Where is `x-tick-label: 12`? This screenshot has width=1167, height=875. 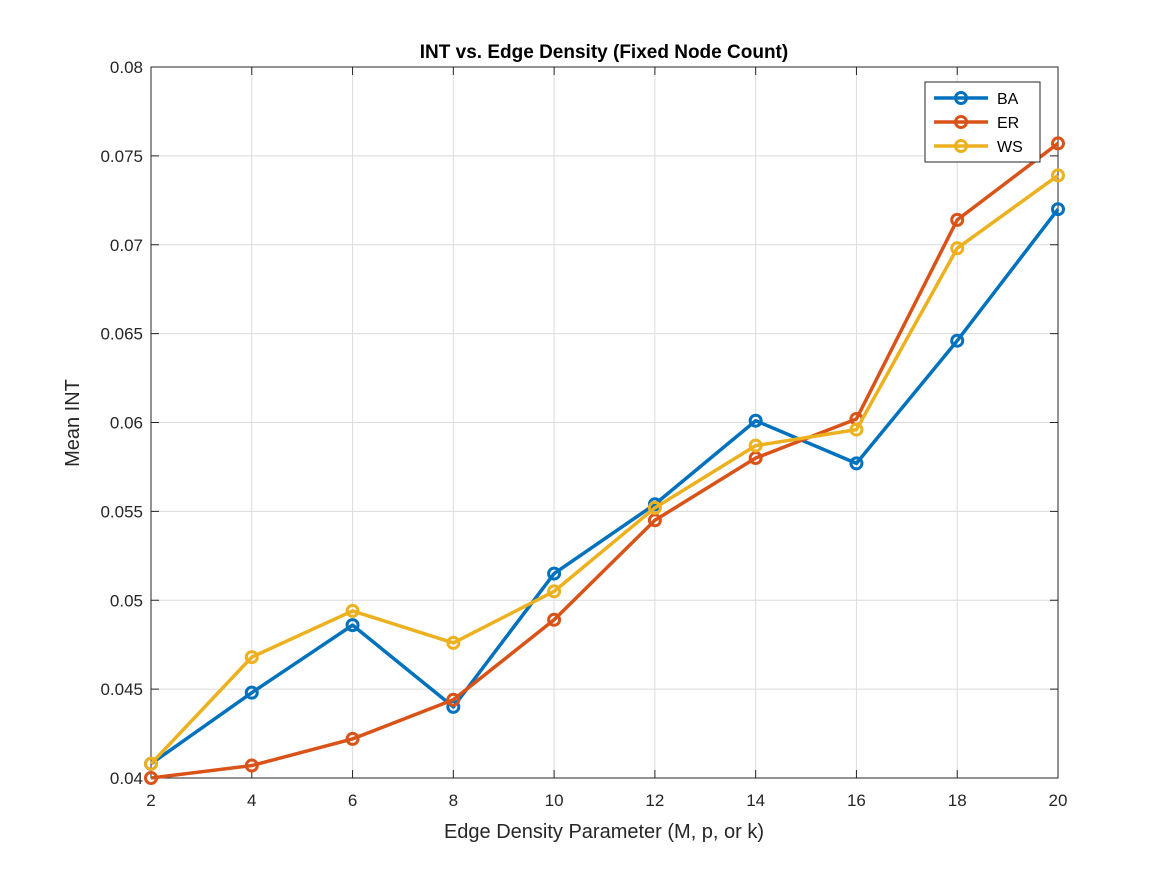
x-tick-label: 12 is located at coordinates (654, 800).